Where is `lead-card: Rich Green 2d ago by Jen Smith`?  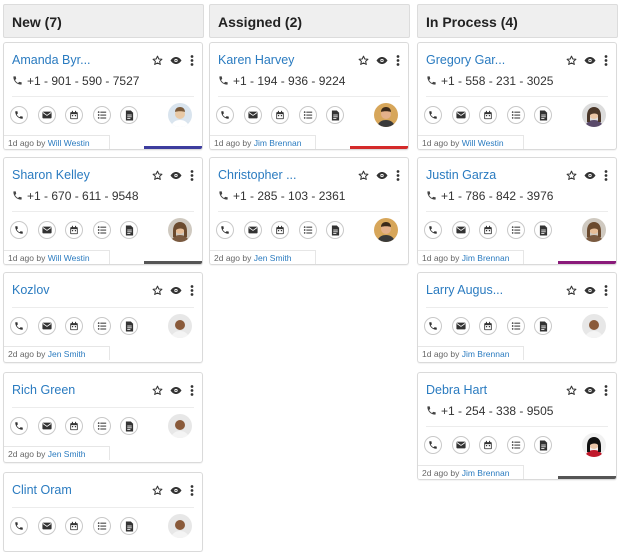
lead-card: Rich Green 2d ago by Jen Smith is located at coordinates (103, 417).